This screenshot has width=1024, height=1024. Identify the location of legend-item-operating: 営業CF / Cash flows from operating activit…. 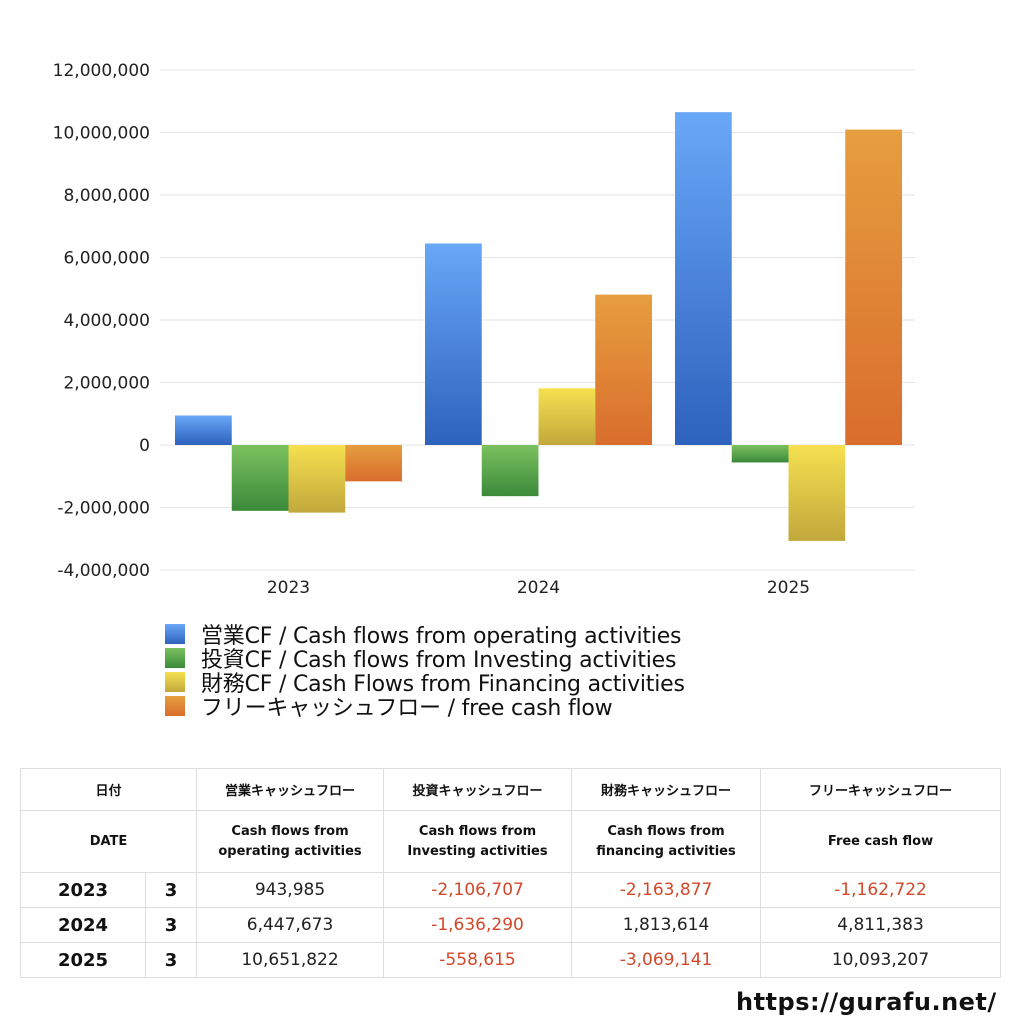
(425, 635).